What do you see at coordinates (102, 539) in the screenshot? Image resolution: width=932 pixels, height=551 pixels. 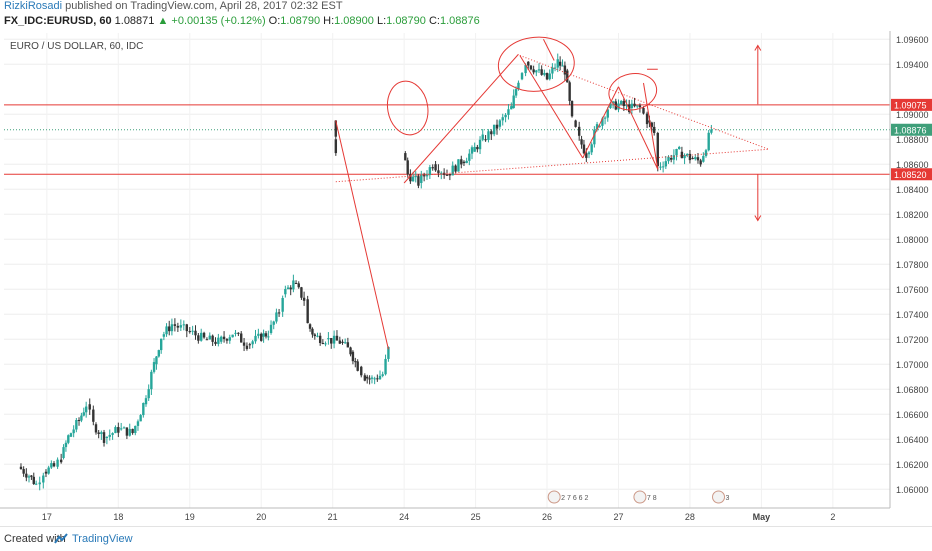 I see `tradingview-brand: TradingView` at bounding box center [102, 539].